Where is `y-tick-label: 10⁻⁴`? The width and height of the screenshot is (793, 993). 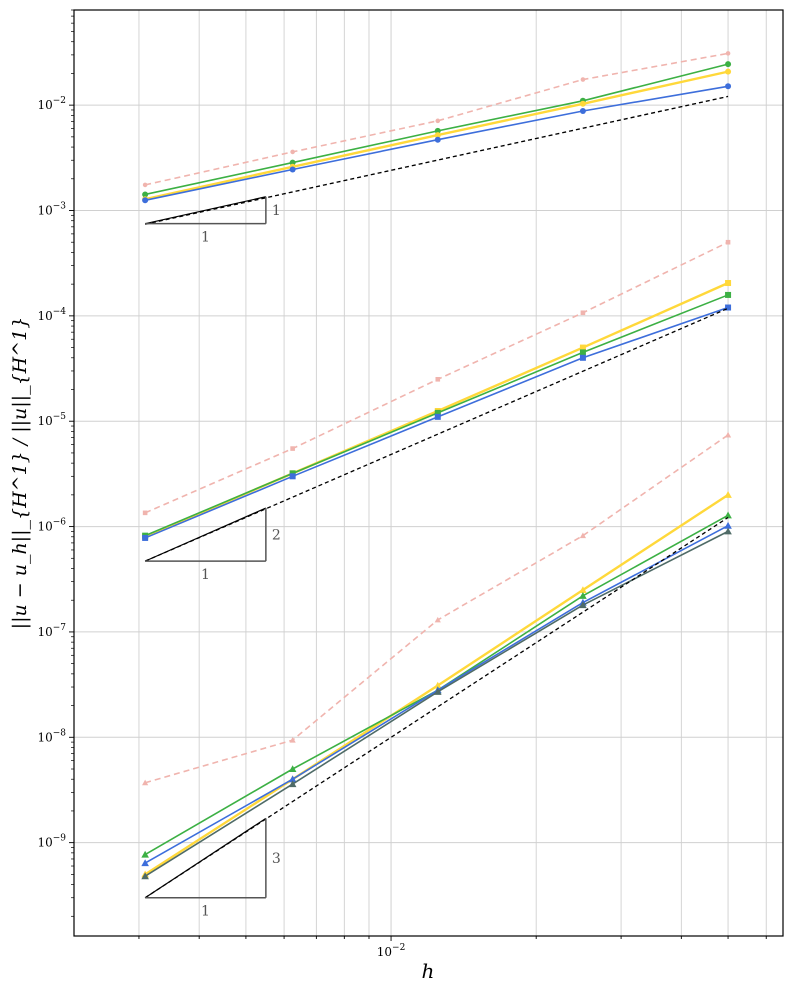
y-tick-label: 10⁻⁴ is located at coordinates (51, 315).